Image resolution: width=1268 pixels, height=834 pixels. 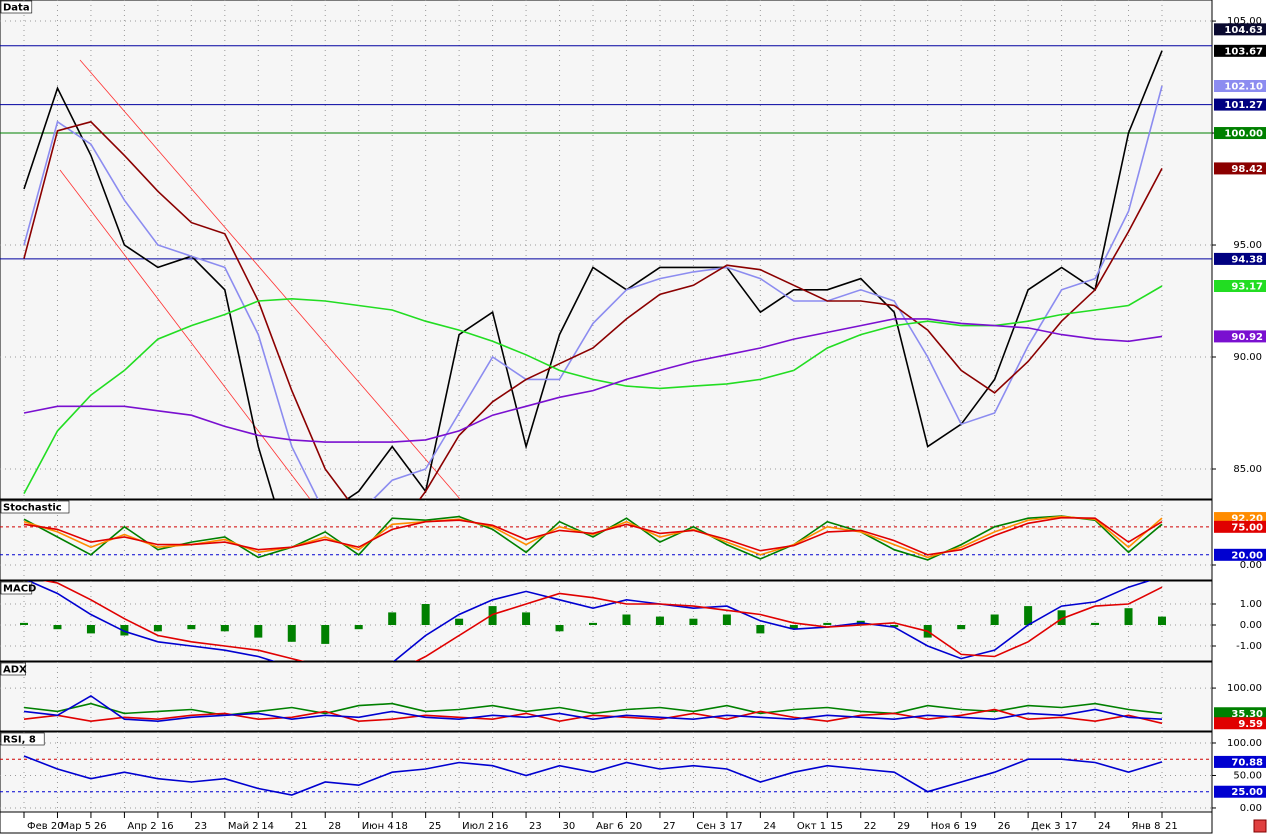 I want to click on corner-icon, so click(x=1260, y=826).